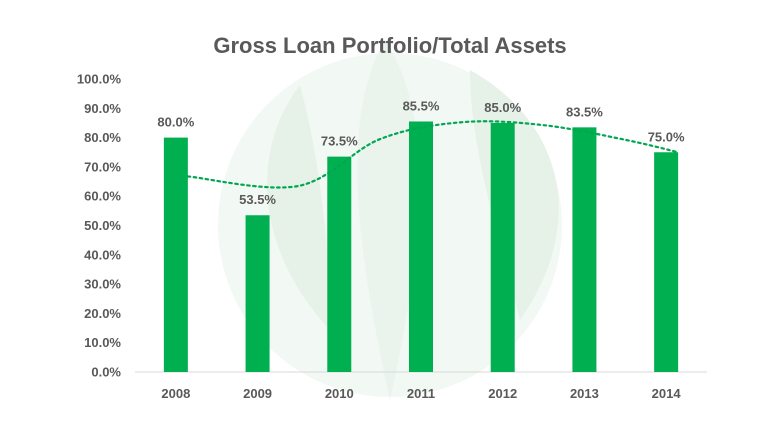 Image resolution: width=773 pixels, height=438 pixels. I want to click on x-tick-label: 2012, so click(502, 393).